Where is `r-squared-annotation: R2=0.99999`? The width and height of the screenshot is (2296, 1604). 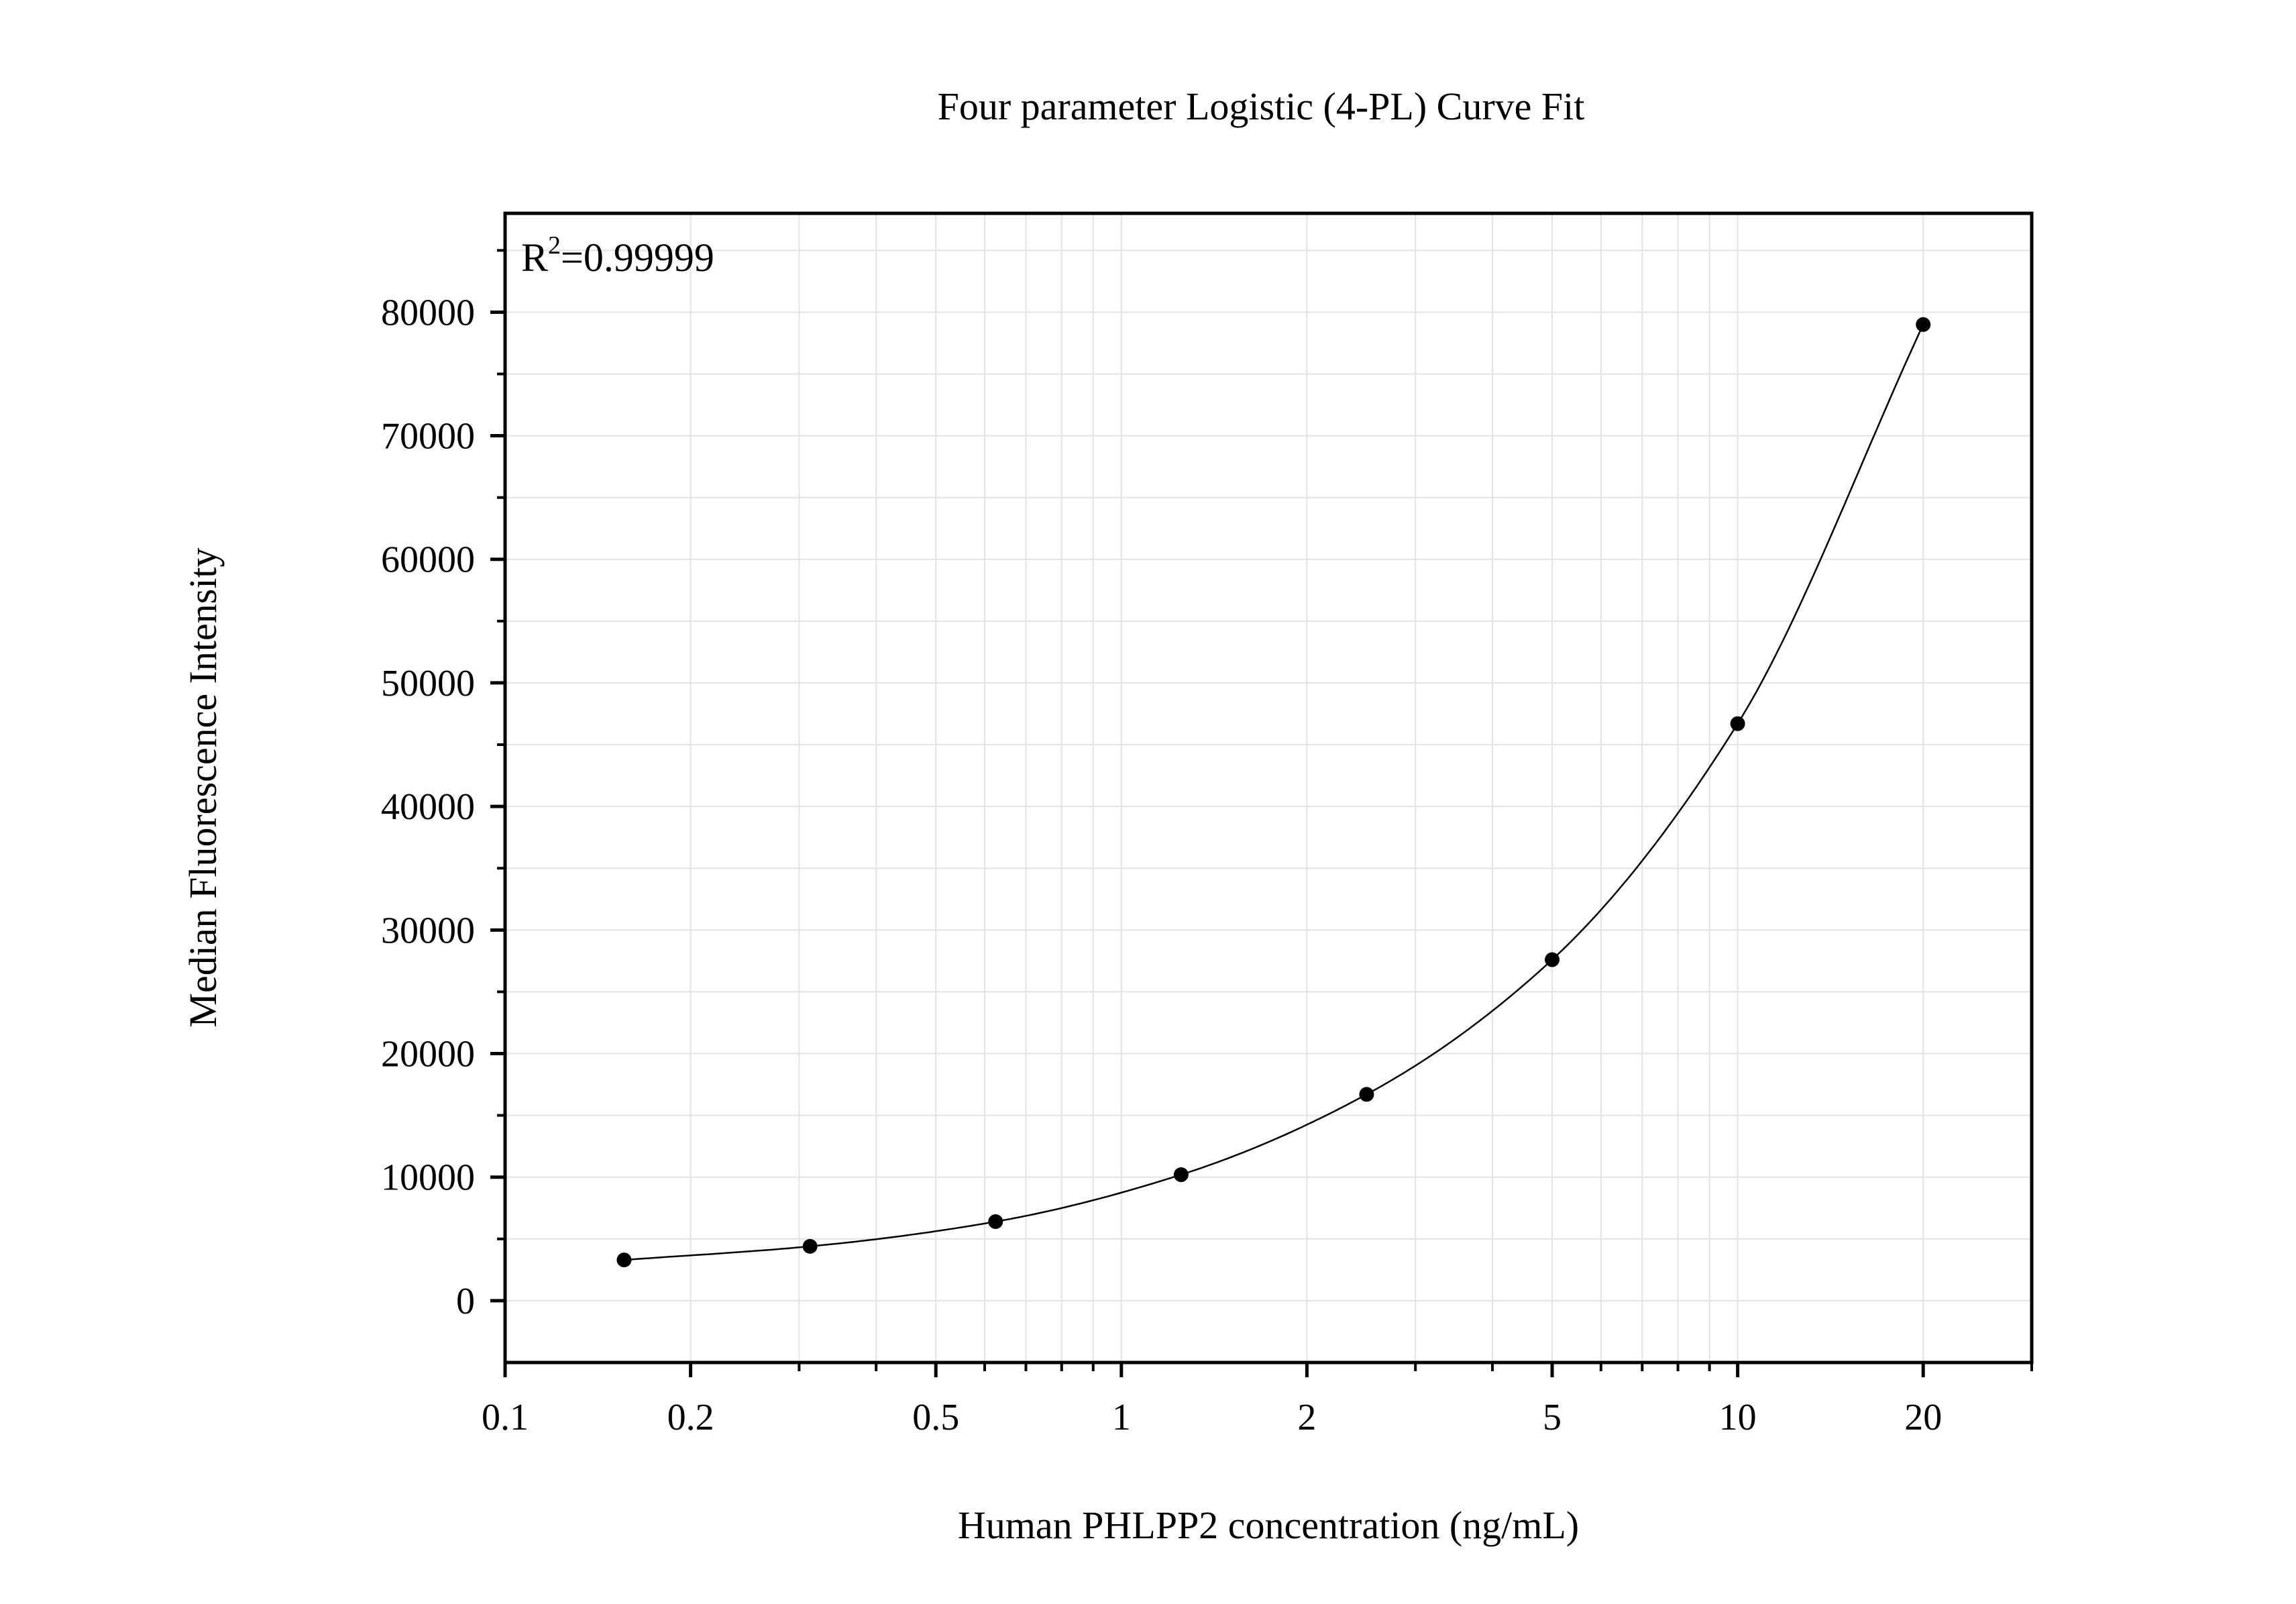
r-squared-annotation: R2=0.99999 is located at coordinates (617, 255).